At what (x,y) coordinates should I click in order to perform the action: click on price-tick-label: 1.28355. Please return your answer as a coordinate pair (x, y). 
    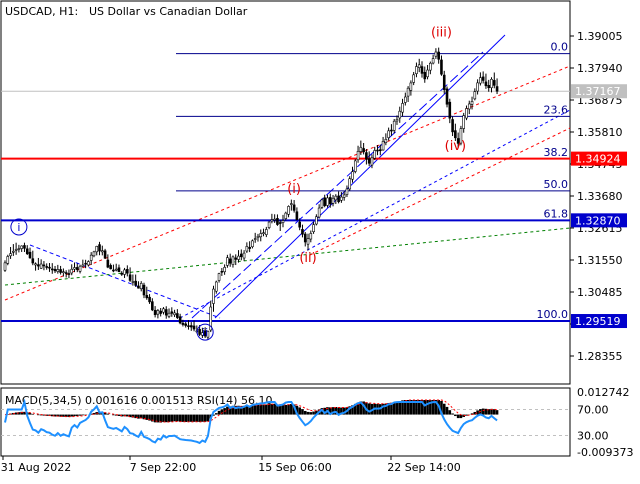
    Looking at the image, I should click on (600, 356).